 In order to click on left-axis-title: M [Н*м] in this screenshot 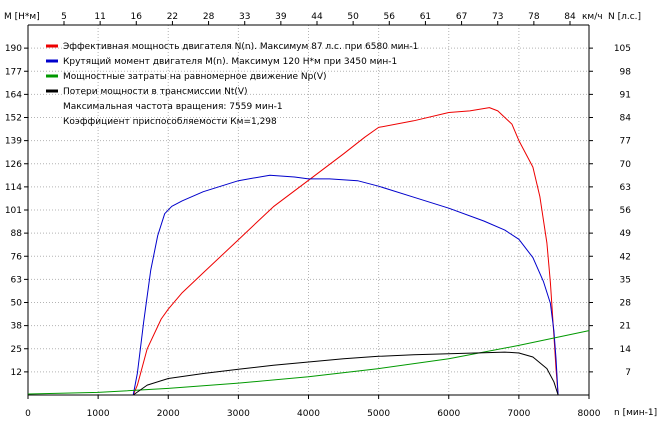, I will do `click(22, 17)`.